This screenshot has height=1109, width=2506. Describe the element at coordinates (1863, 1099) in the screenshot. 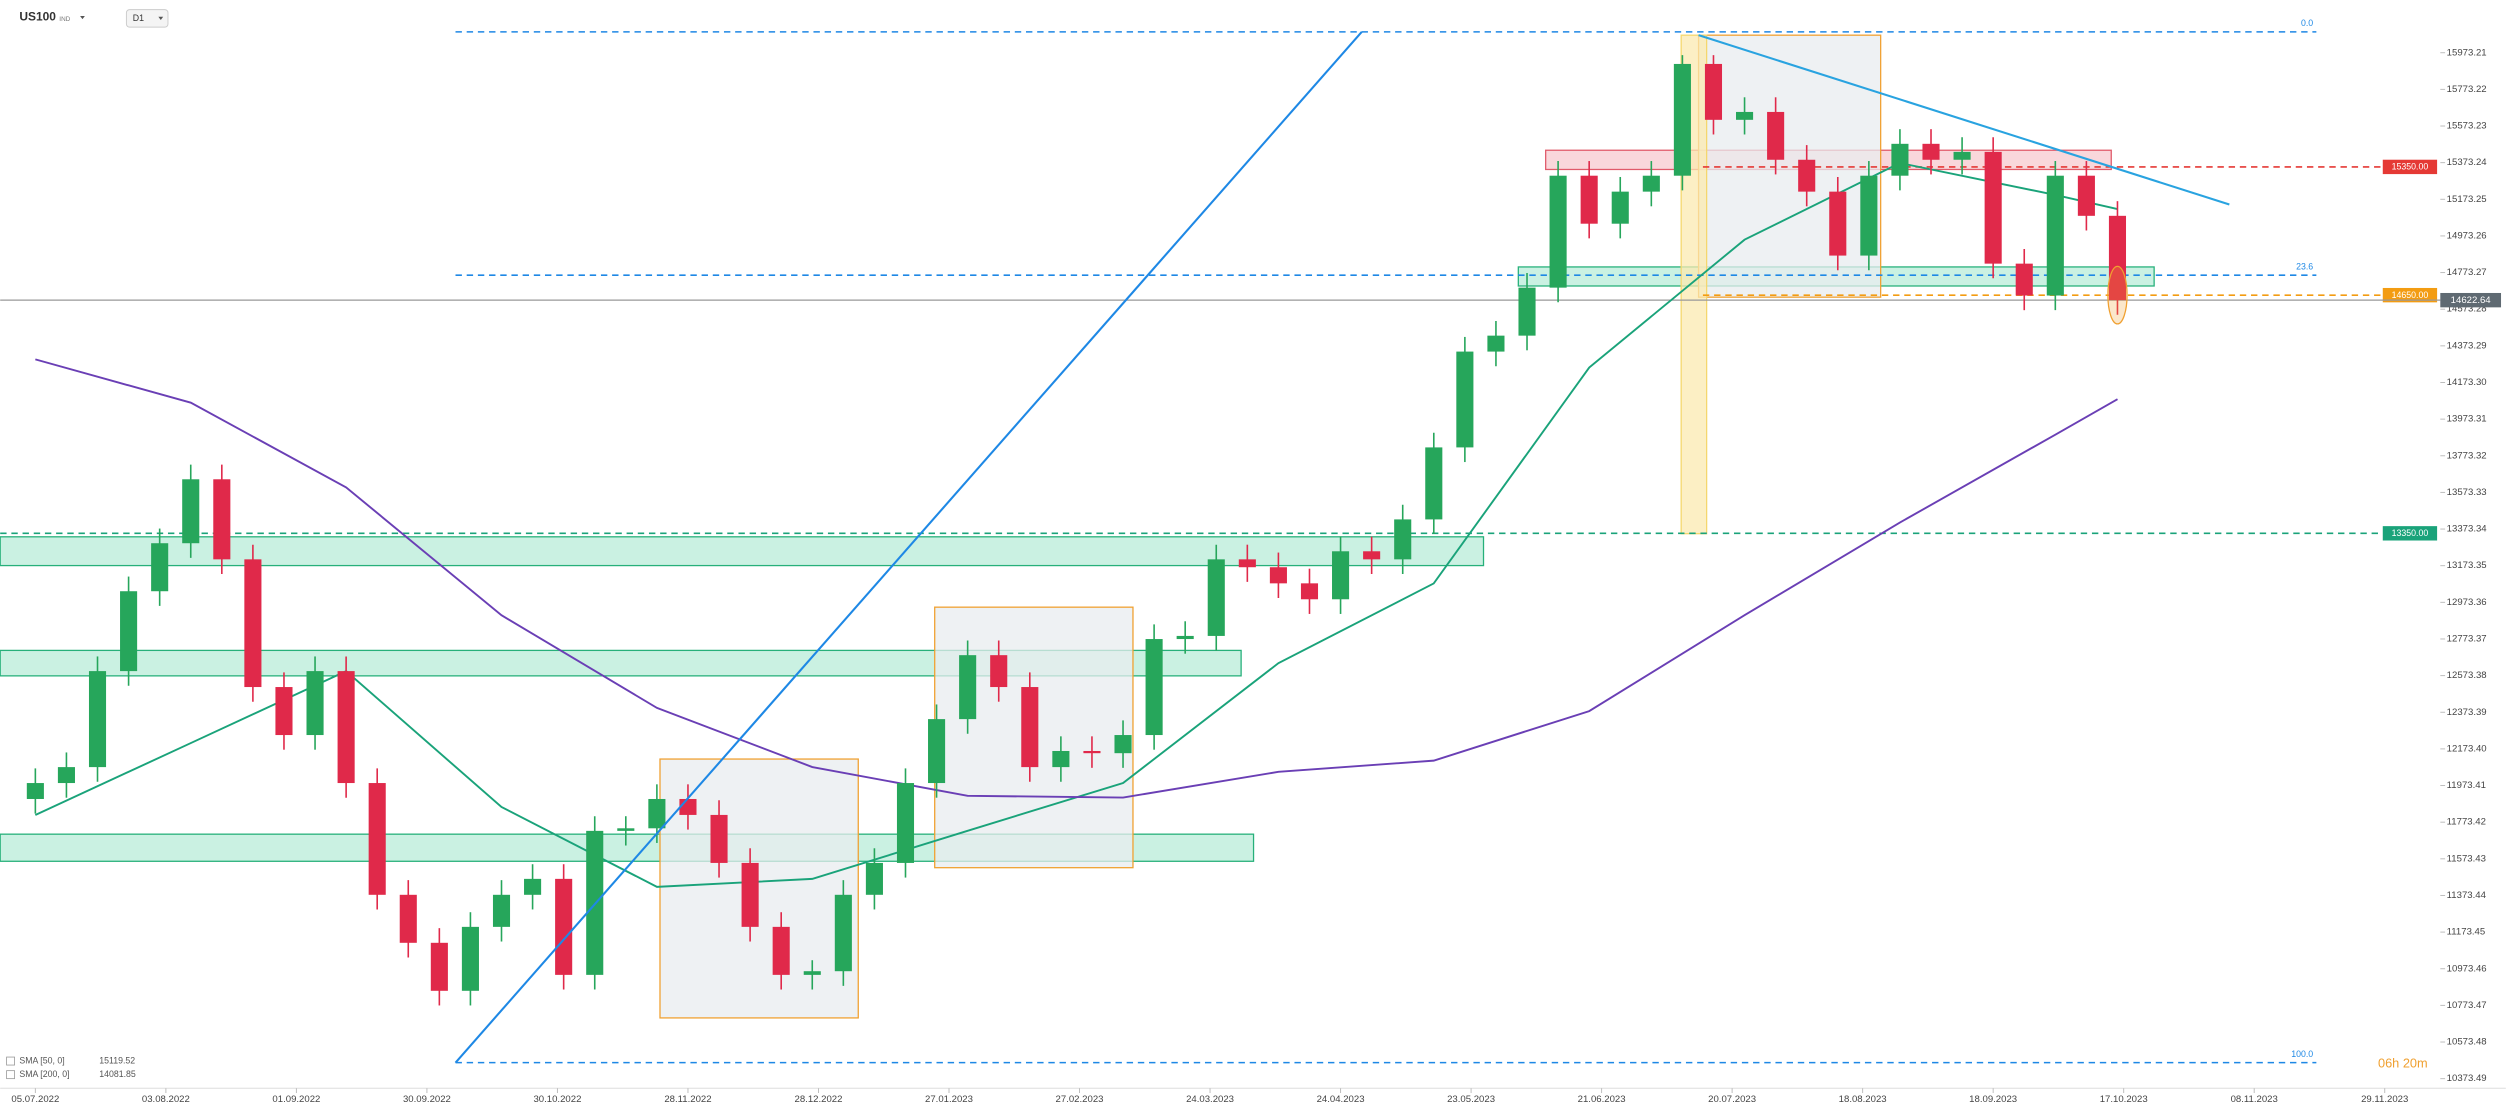

I see `x-tick-label: 18.08.2023` at that location.